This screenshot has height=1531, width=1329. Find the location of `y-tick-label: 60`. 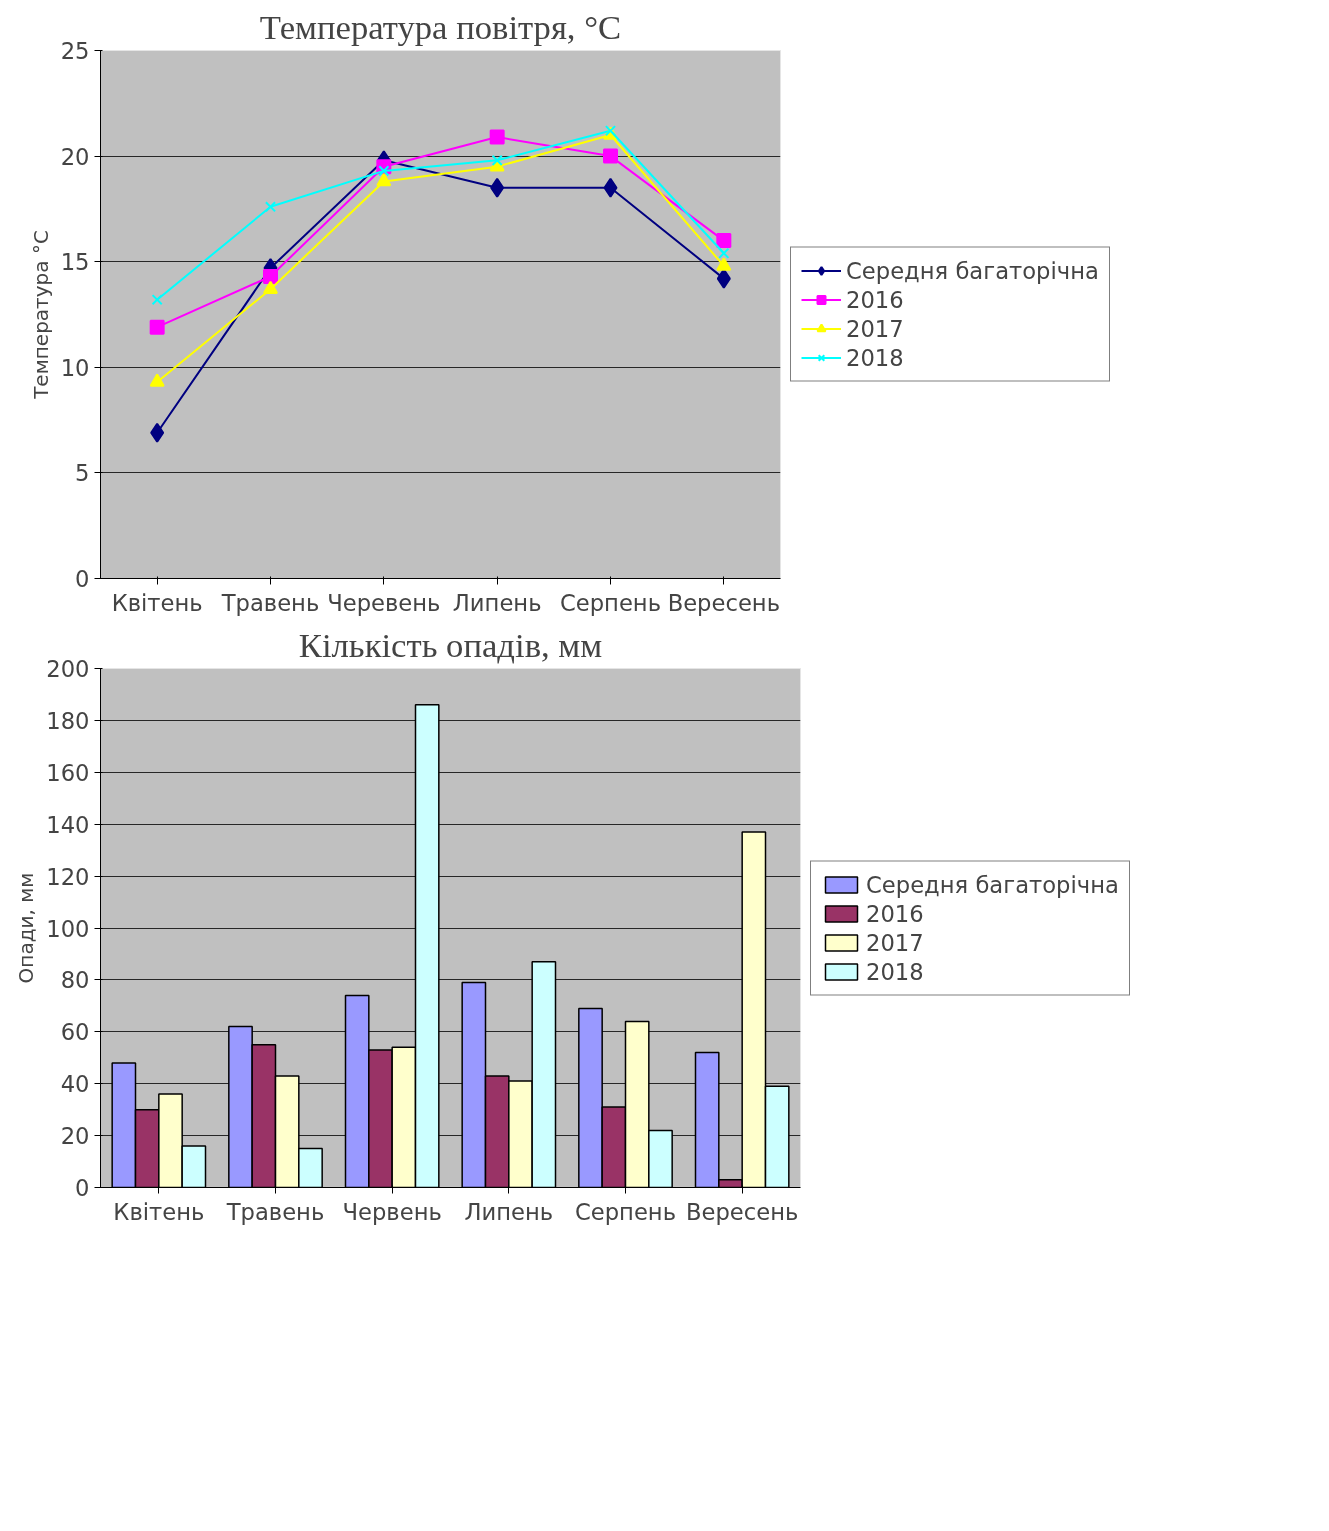

y-tick-label: 60 is located at coordinates (75, 1032).